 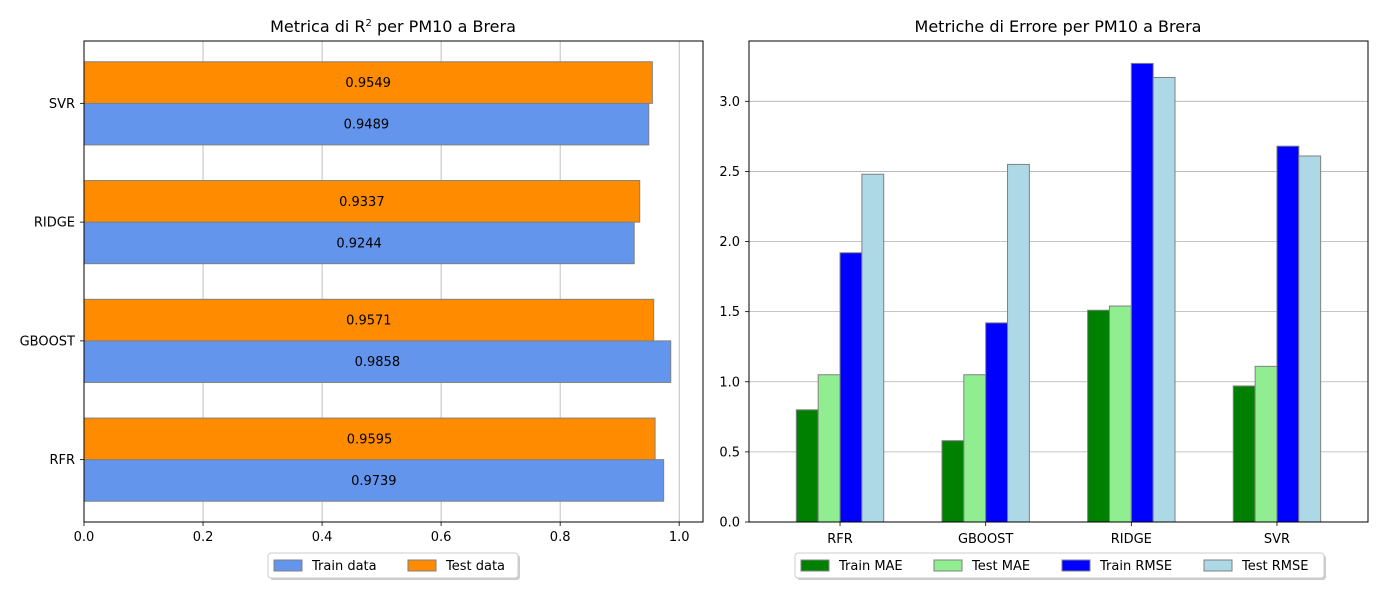 What do you see at coordinates (62, 460) in the screenshot?
I see `r2-y-tick-label: RFR` at bounding box center [62, 460].